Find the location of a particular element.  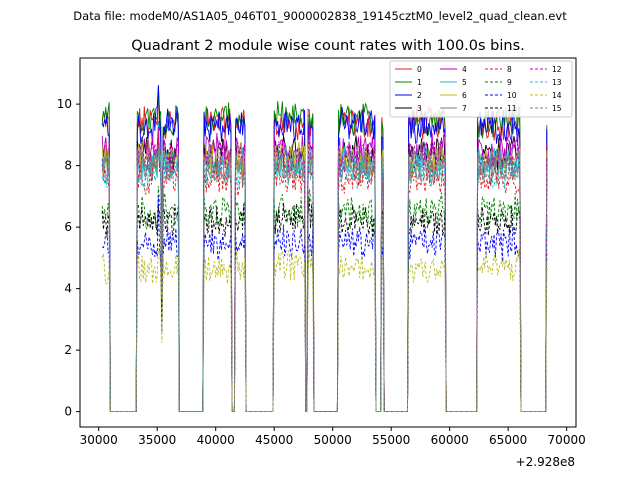

legend-label-5: 5 is located at coordinates (464, 82).